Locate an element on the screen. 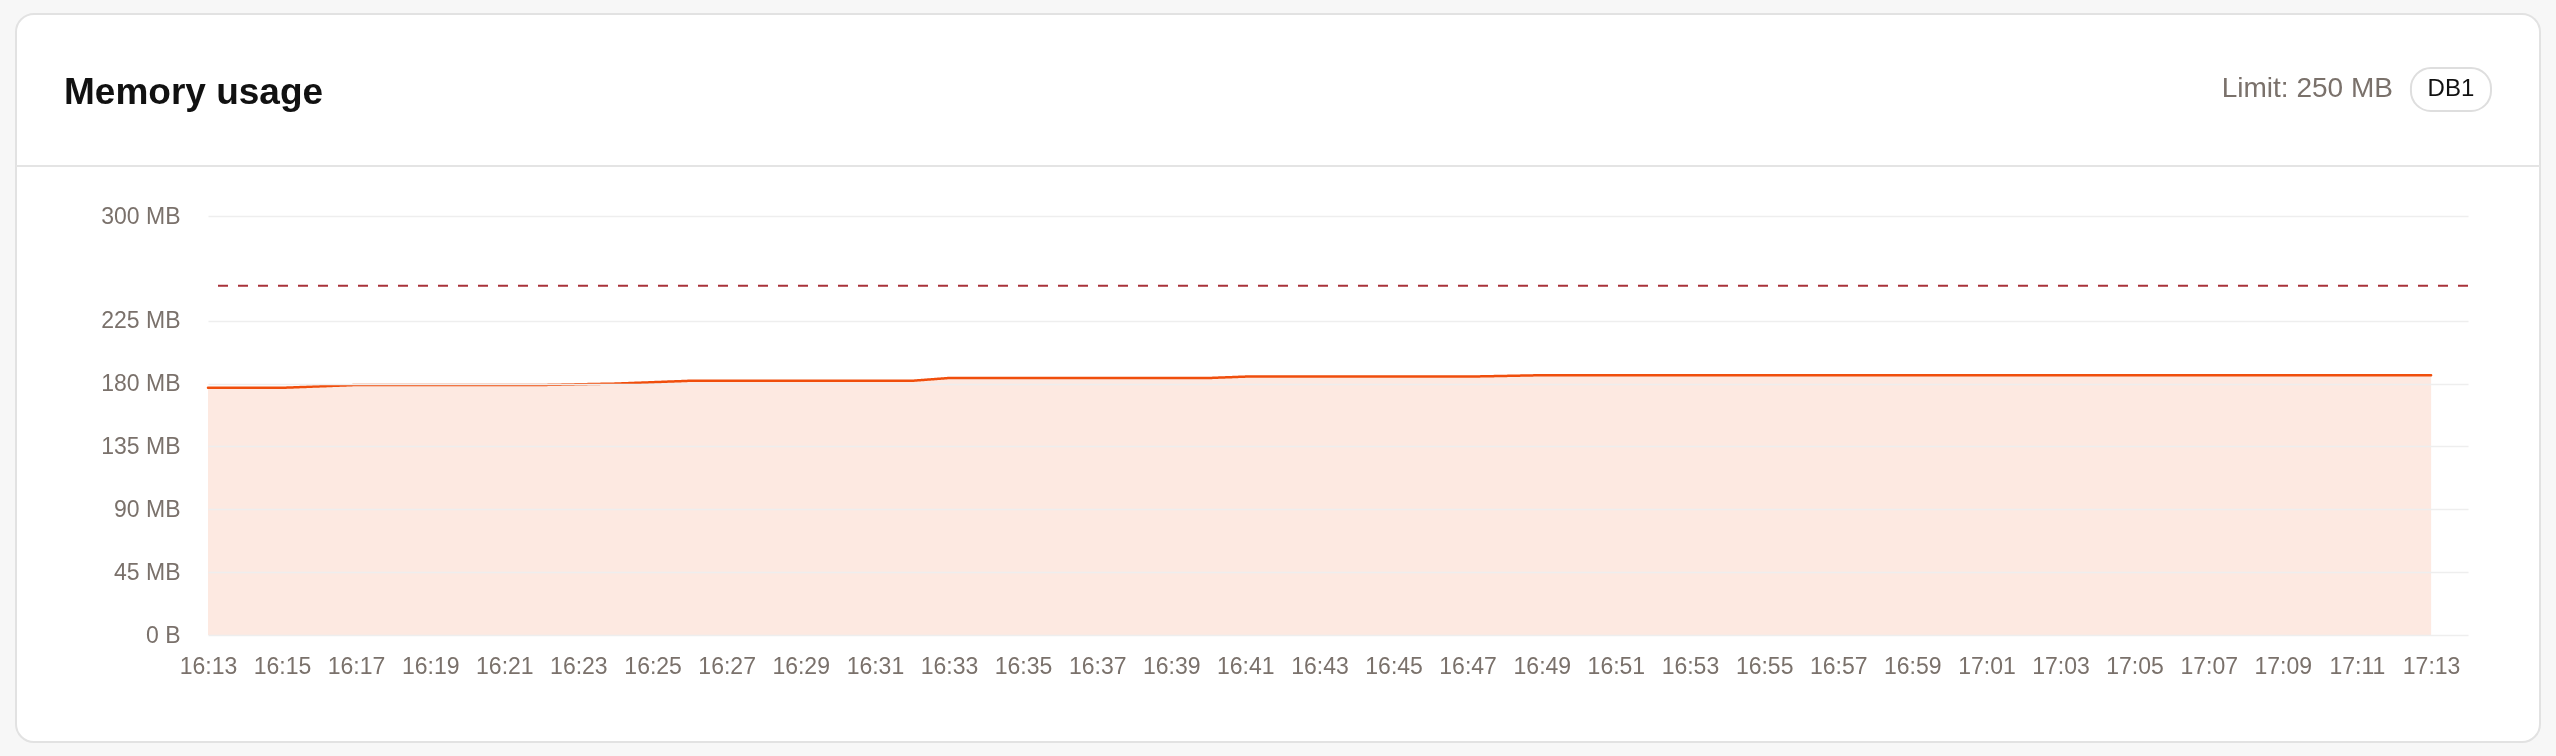 Image resolution: width=2556 pixels, height=756 pixels. y-tick-label: 225 MB is located at coordinates (141, 320).